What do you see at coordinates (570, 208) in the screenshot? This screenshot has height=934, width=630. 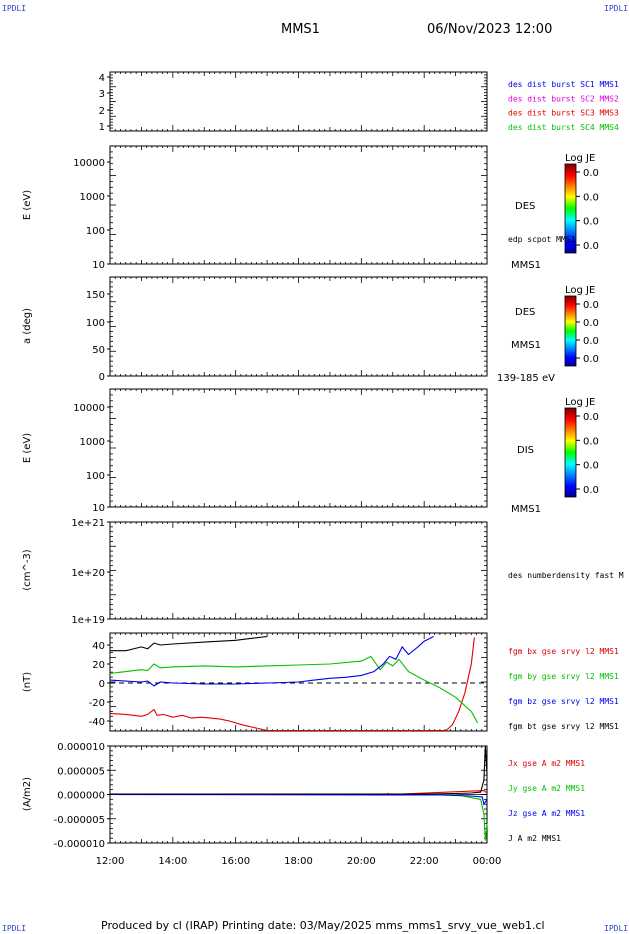 I see `colorbar-des_energy` at bounding box center [570, 208].